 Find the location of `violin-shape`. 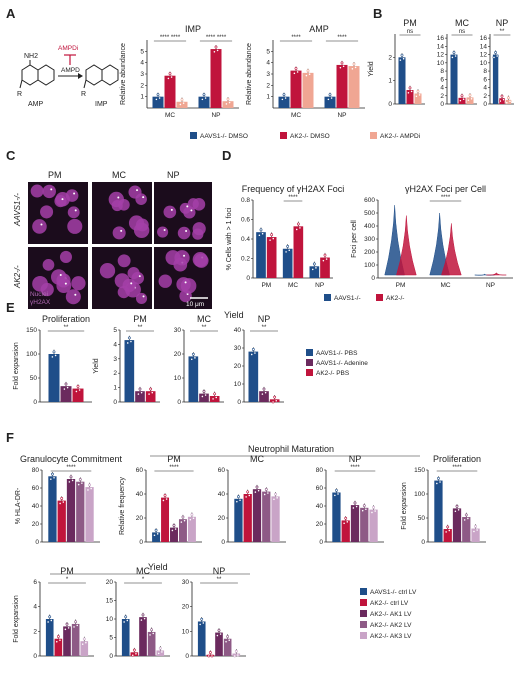

violin-shape is located at coordinates (406, 245).